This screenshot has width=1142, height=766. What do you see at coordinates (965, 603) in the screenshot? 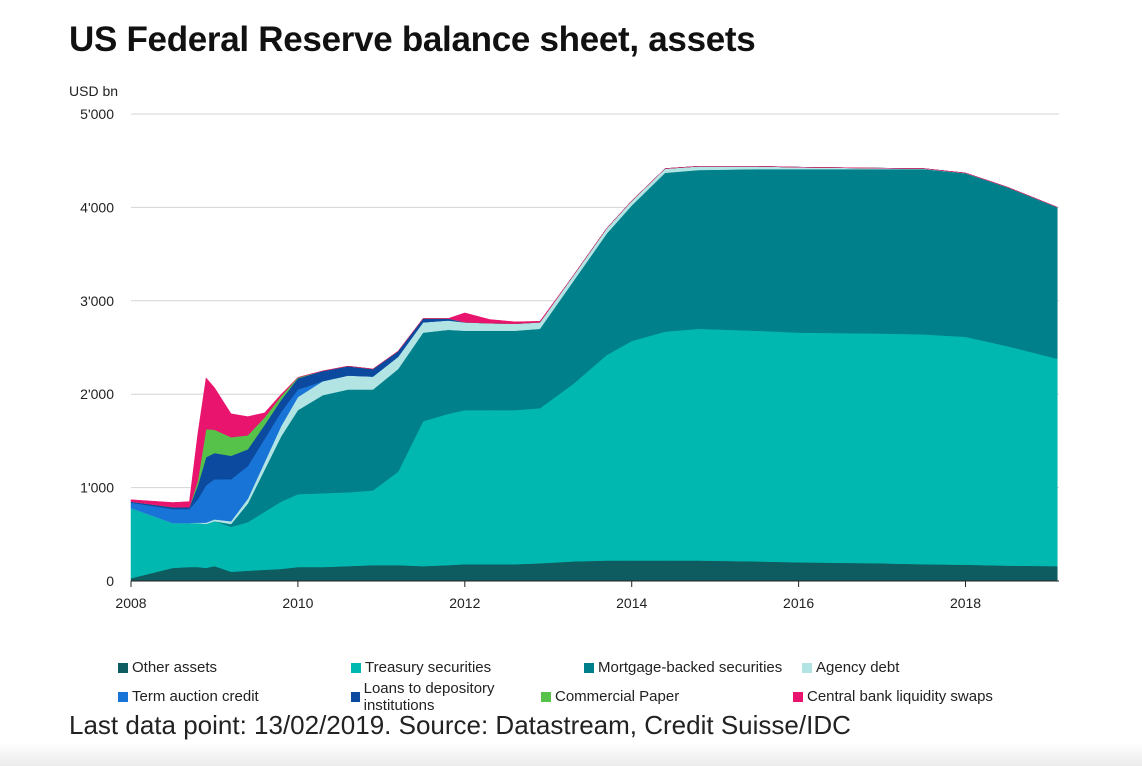
I see `x-tick-label: 2018` at bounding box center [965, 603].